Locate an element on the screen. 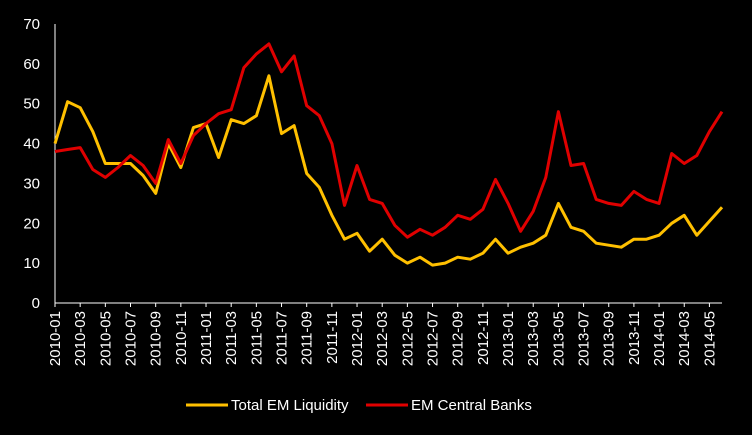  x-tick-label: 2012-09 is located at coordinates (458, 338).